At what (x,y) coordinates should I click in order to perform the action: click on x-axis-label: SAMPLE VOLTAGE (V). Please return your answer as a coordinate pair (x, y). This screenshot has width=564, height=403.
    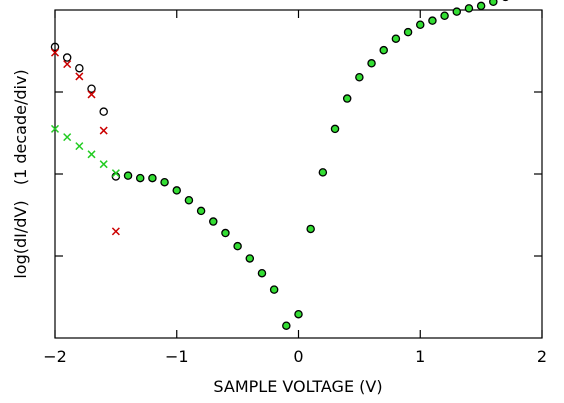
    Looking at the image, I should click on (297, 386).